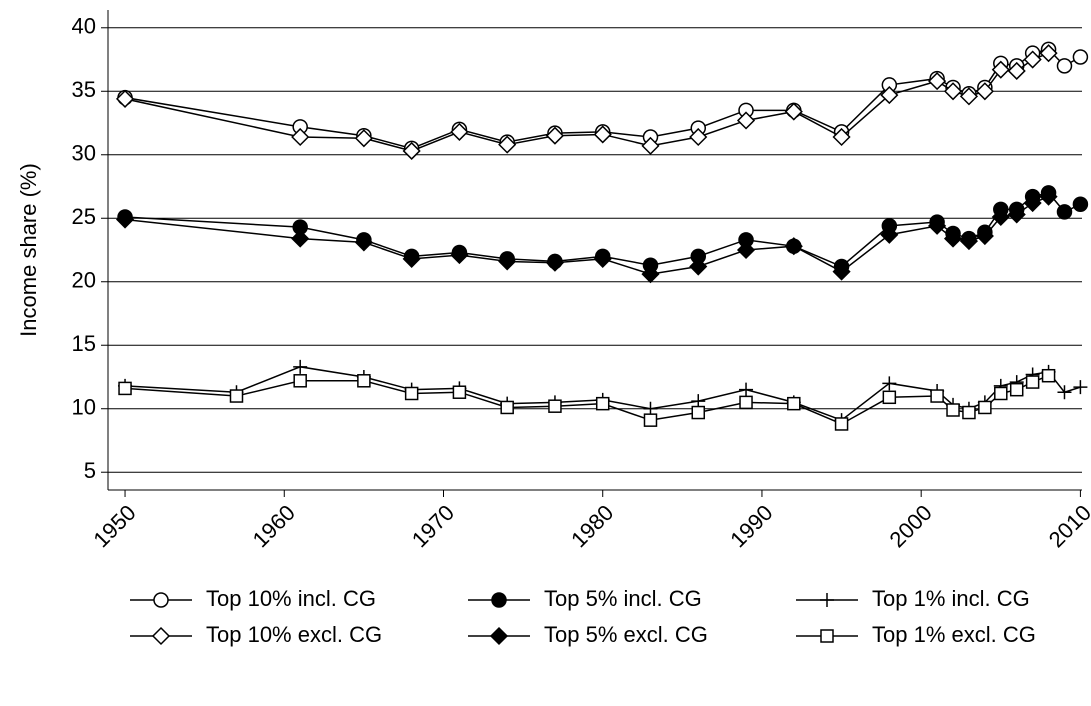  What do you see at coordinates (84, 153) in the screenshot?
I see `y-tick-label: 30` at bounding box center [84, 153].